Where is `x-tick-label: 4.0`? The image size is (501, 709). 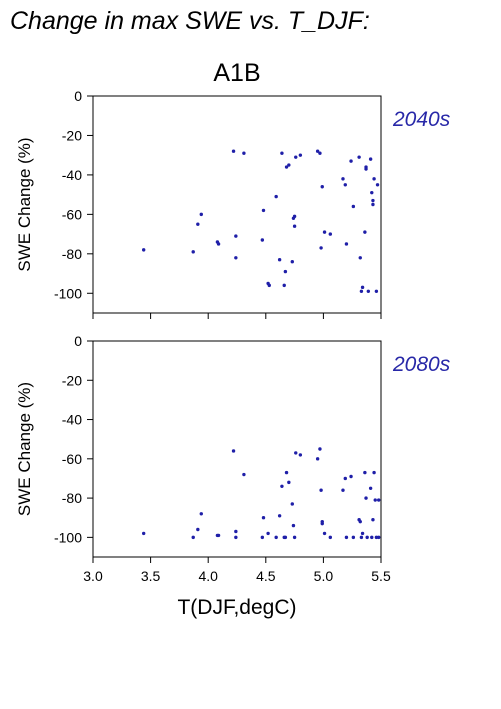 x-tick-label: 4.0 is located at coordinates (208, 576).